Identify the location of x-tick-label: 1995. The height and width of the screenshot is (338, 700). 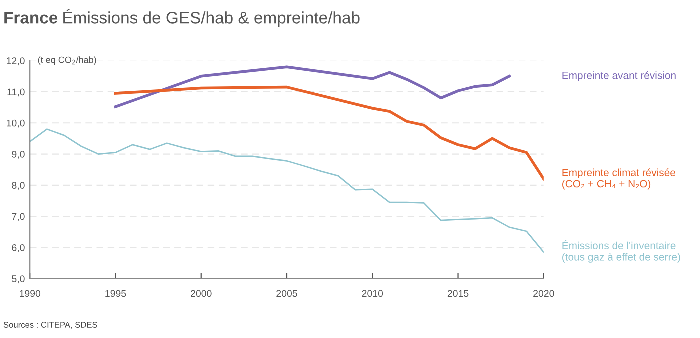
(116, 294).